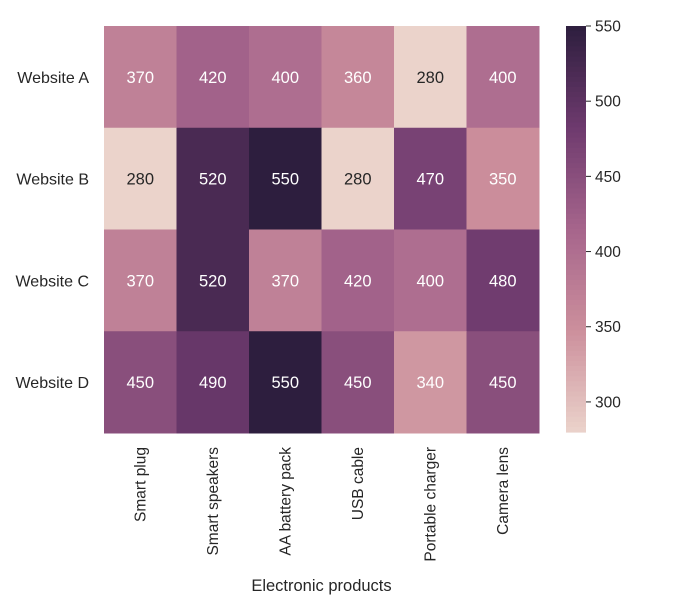 The image size is (675, 606). I want to click on cell-value-label: 360, so click(358, 78).